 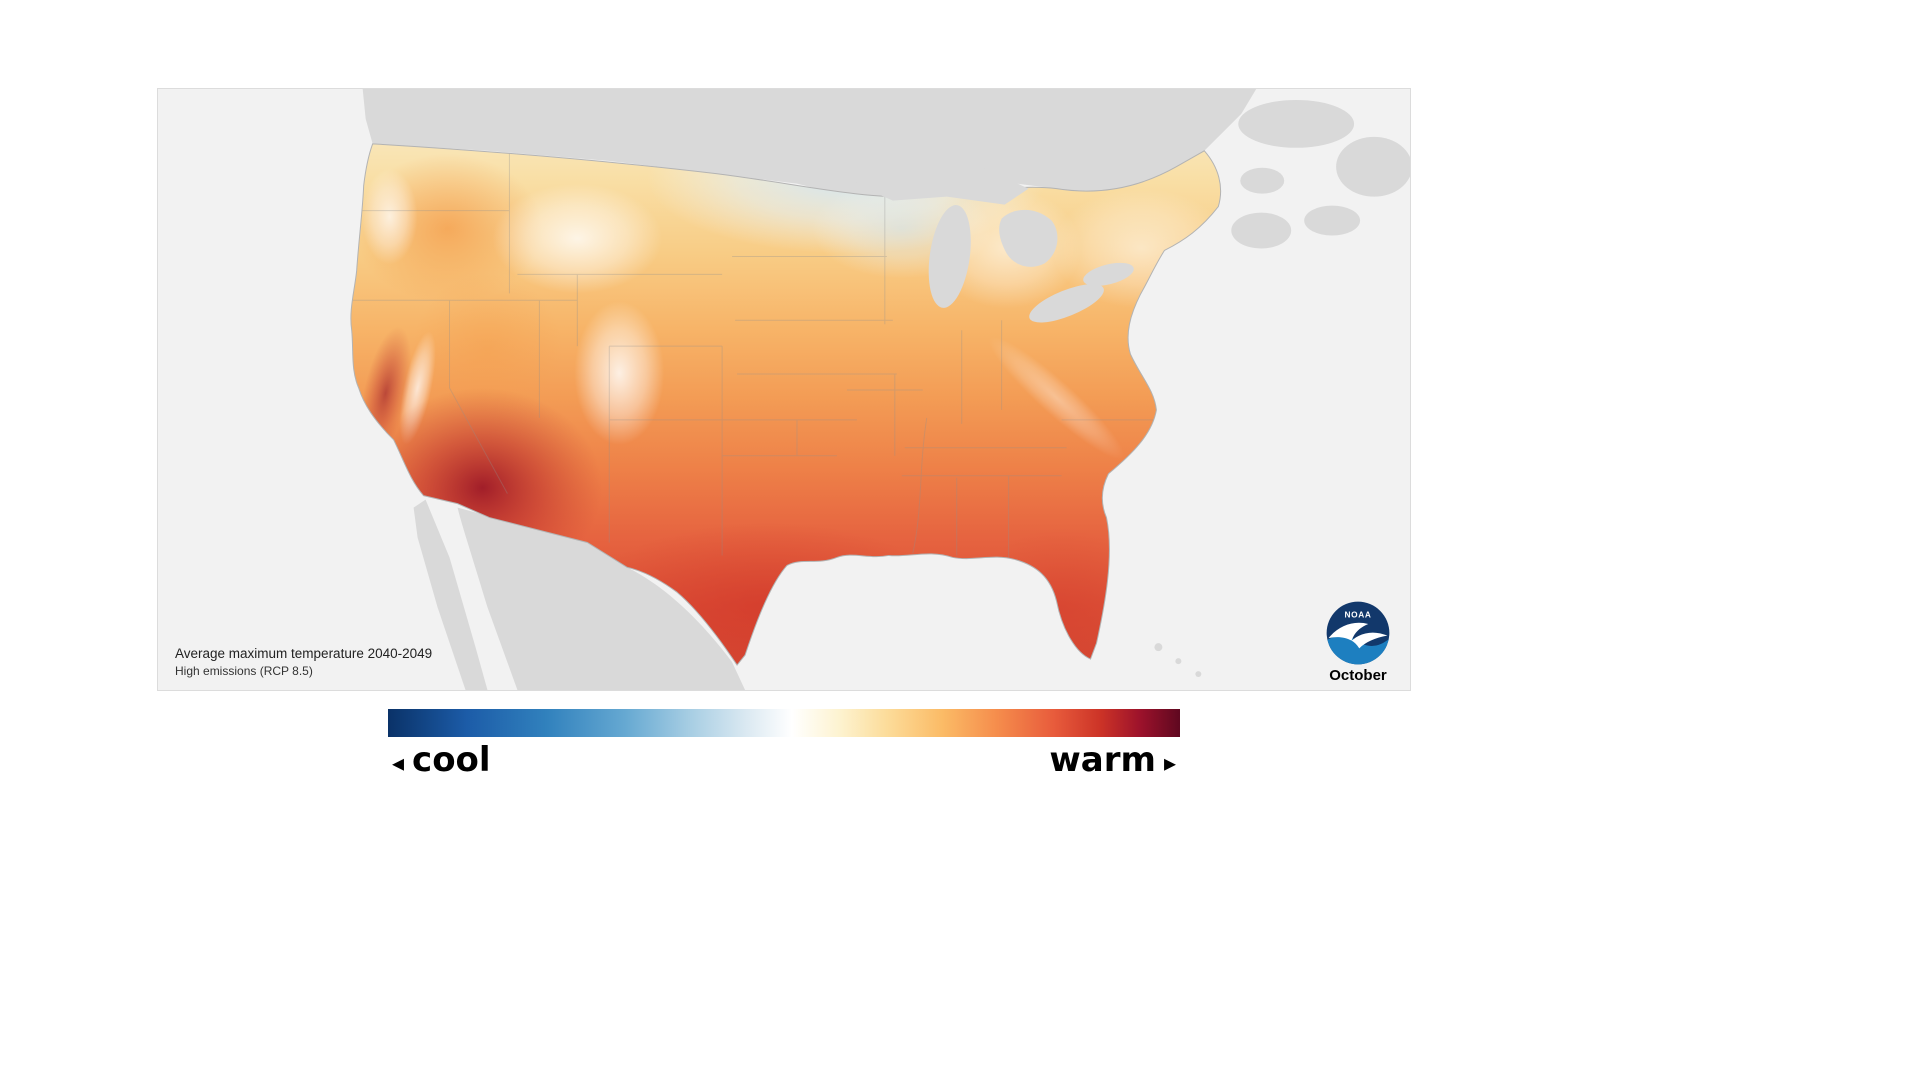 I want to click on canada-landmass, so click(x=886, y=169).